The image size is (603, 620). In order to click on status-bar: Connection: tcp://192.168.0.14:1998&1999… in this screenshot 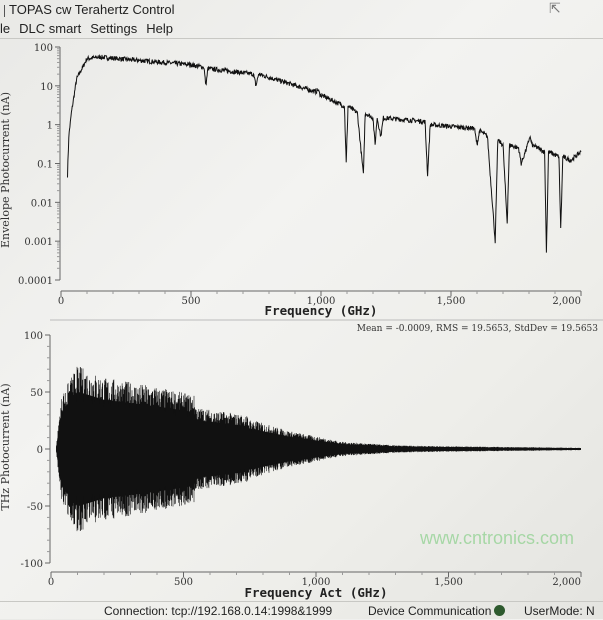, I will do `click(301, 610)`.